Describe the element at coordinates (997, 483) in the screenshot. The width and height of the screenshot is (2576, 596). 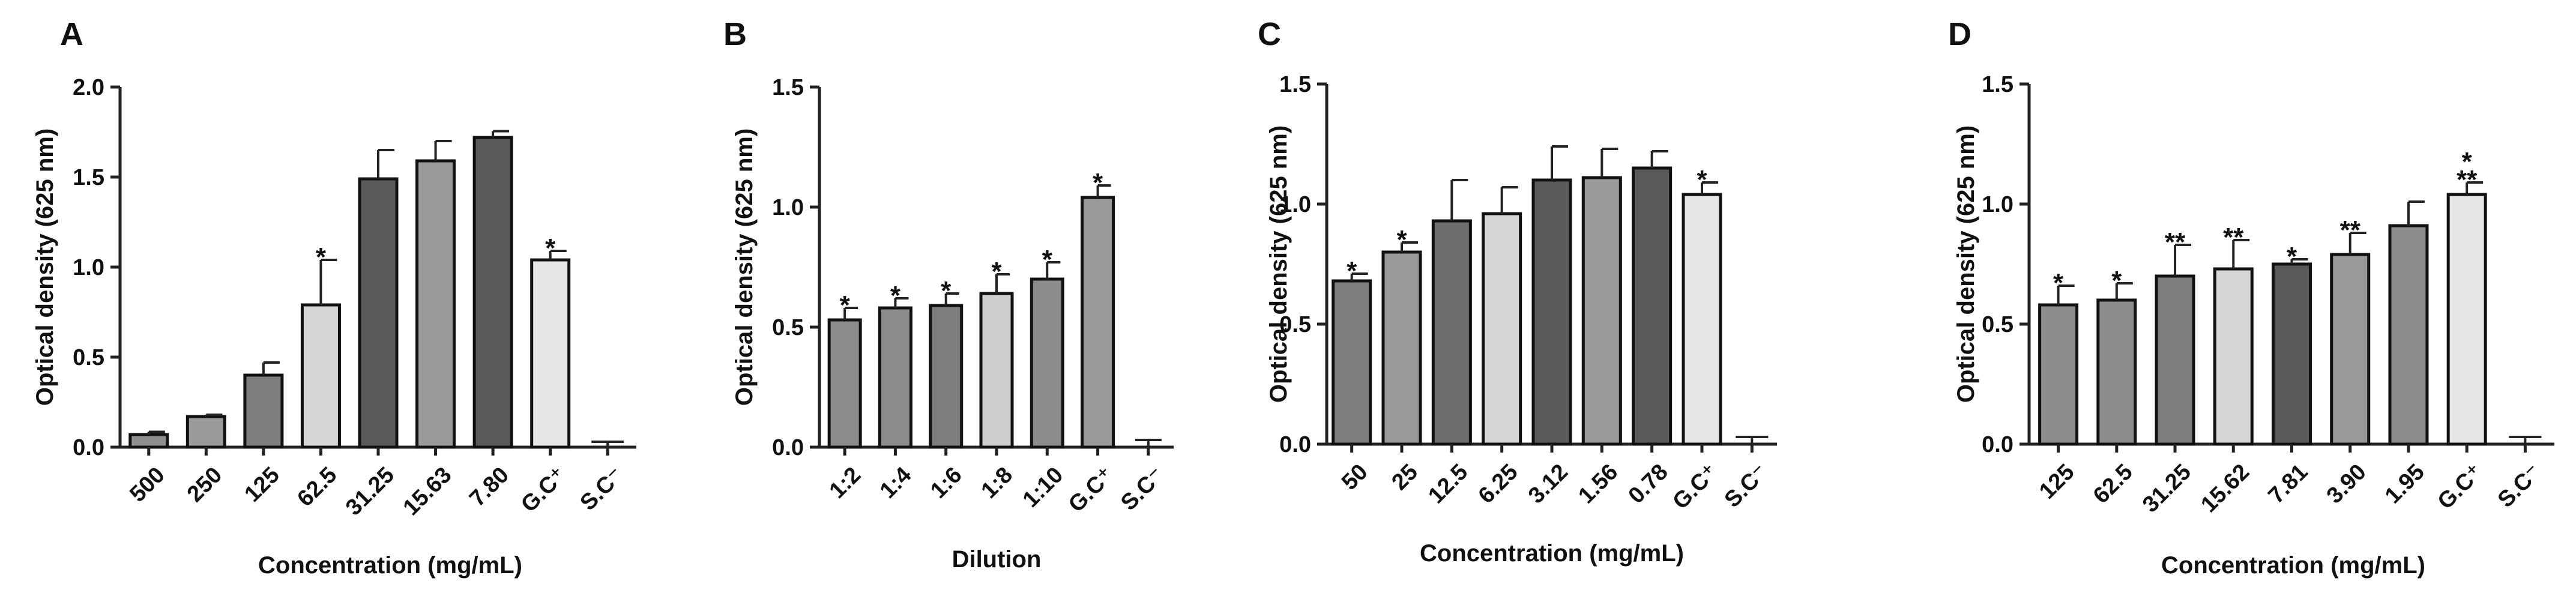
I see `x-tick-label: 1:8` at that location.